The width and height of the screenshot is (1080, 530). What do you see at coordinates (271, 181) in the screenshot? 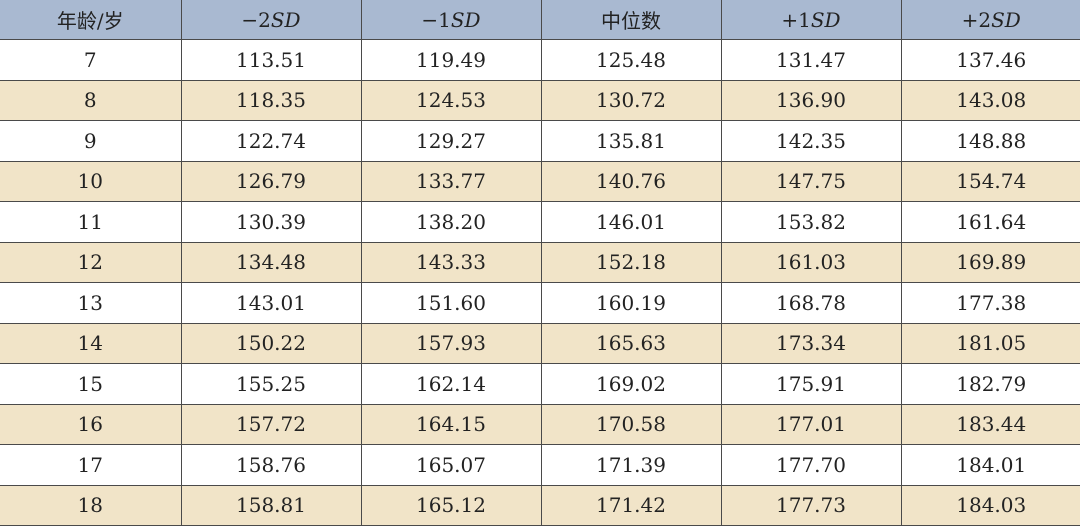
I see `cell-minus-2sd: 126.79` at bounding box center [271, 181].